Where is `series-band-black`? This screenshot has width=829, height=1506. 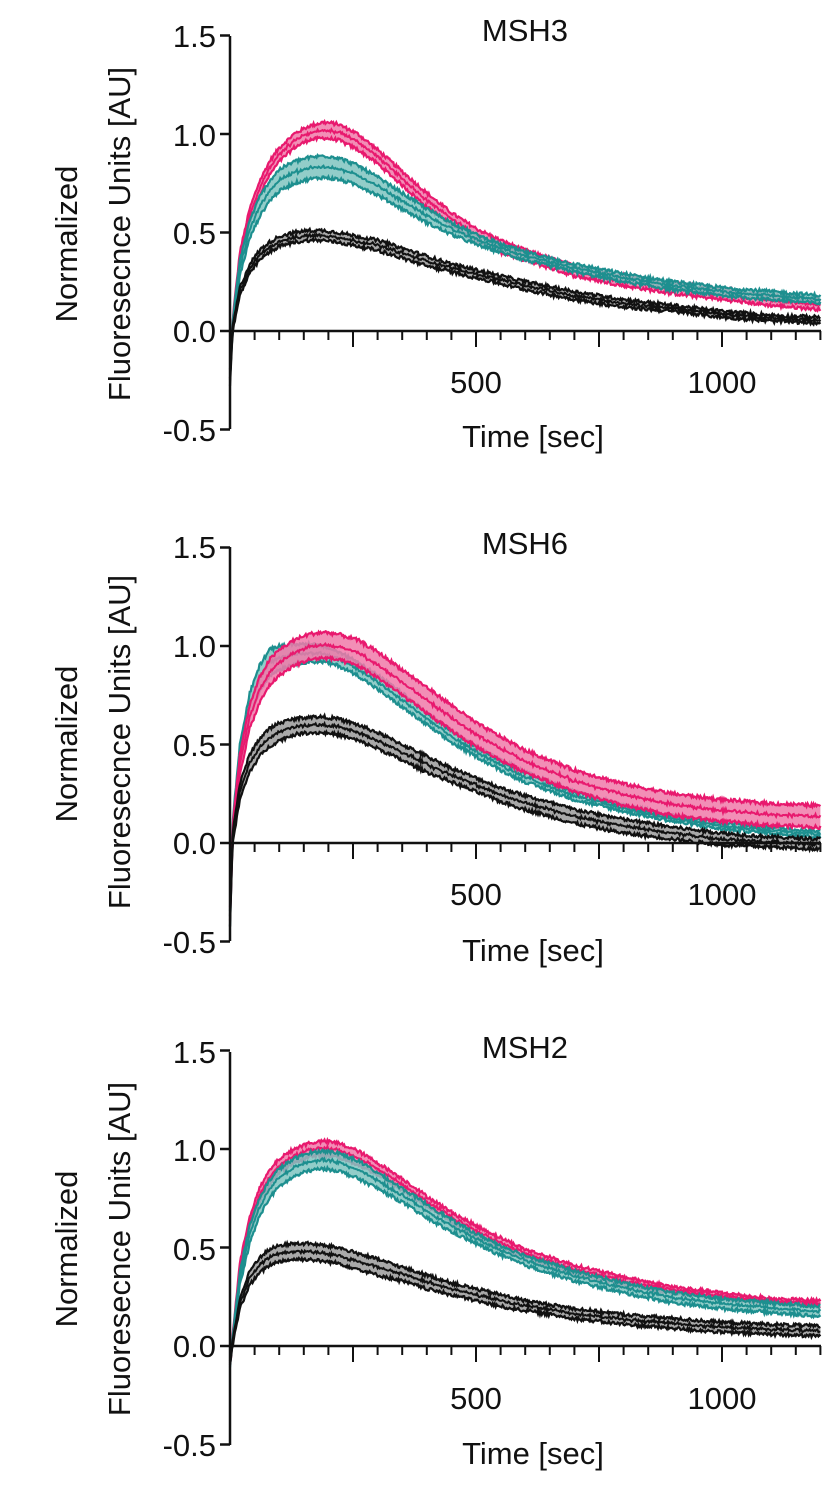 series-band-black is located at coordinates (525, 1303).